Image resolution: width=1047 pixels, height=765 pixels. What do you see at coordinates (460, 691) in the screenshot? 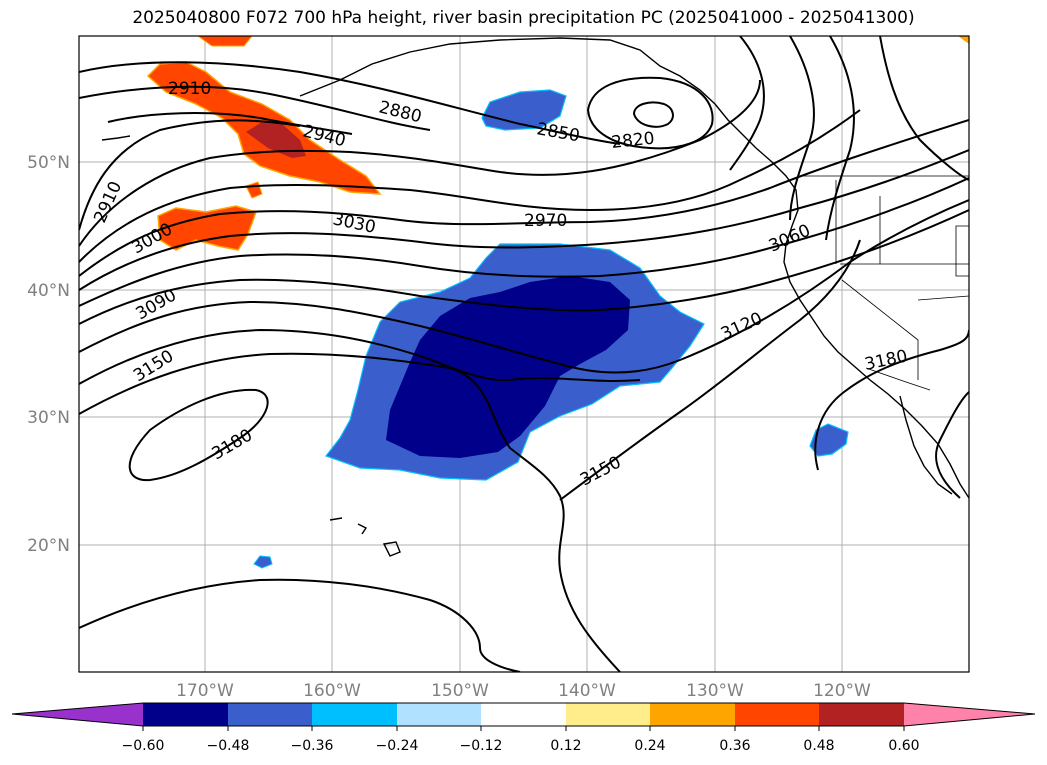
I see `lon-label: 150°W` at bounding box center [460, 691].